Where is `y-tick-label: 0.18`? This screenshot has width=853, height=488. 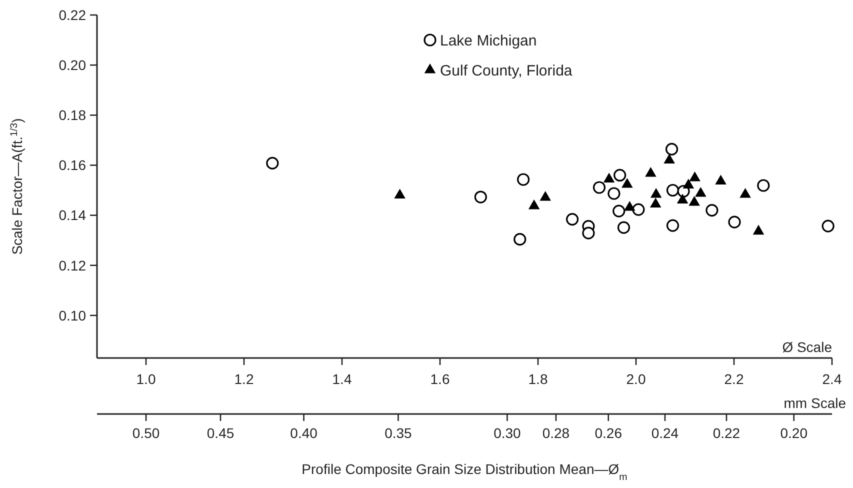
y-tick-label: 0.18 is located at coordinates (72, 115).